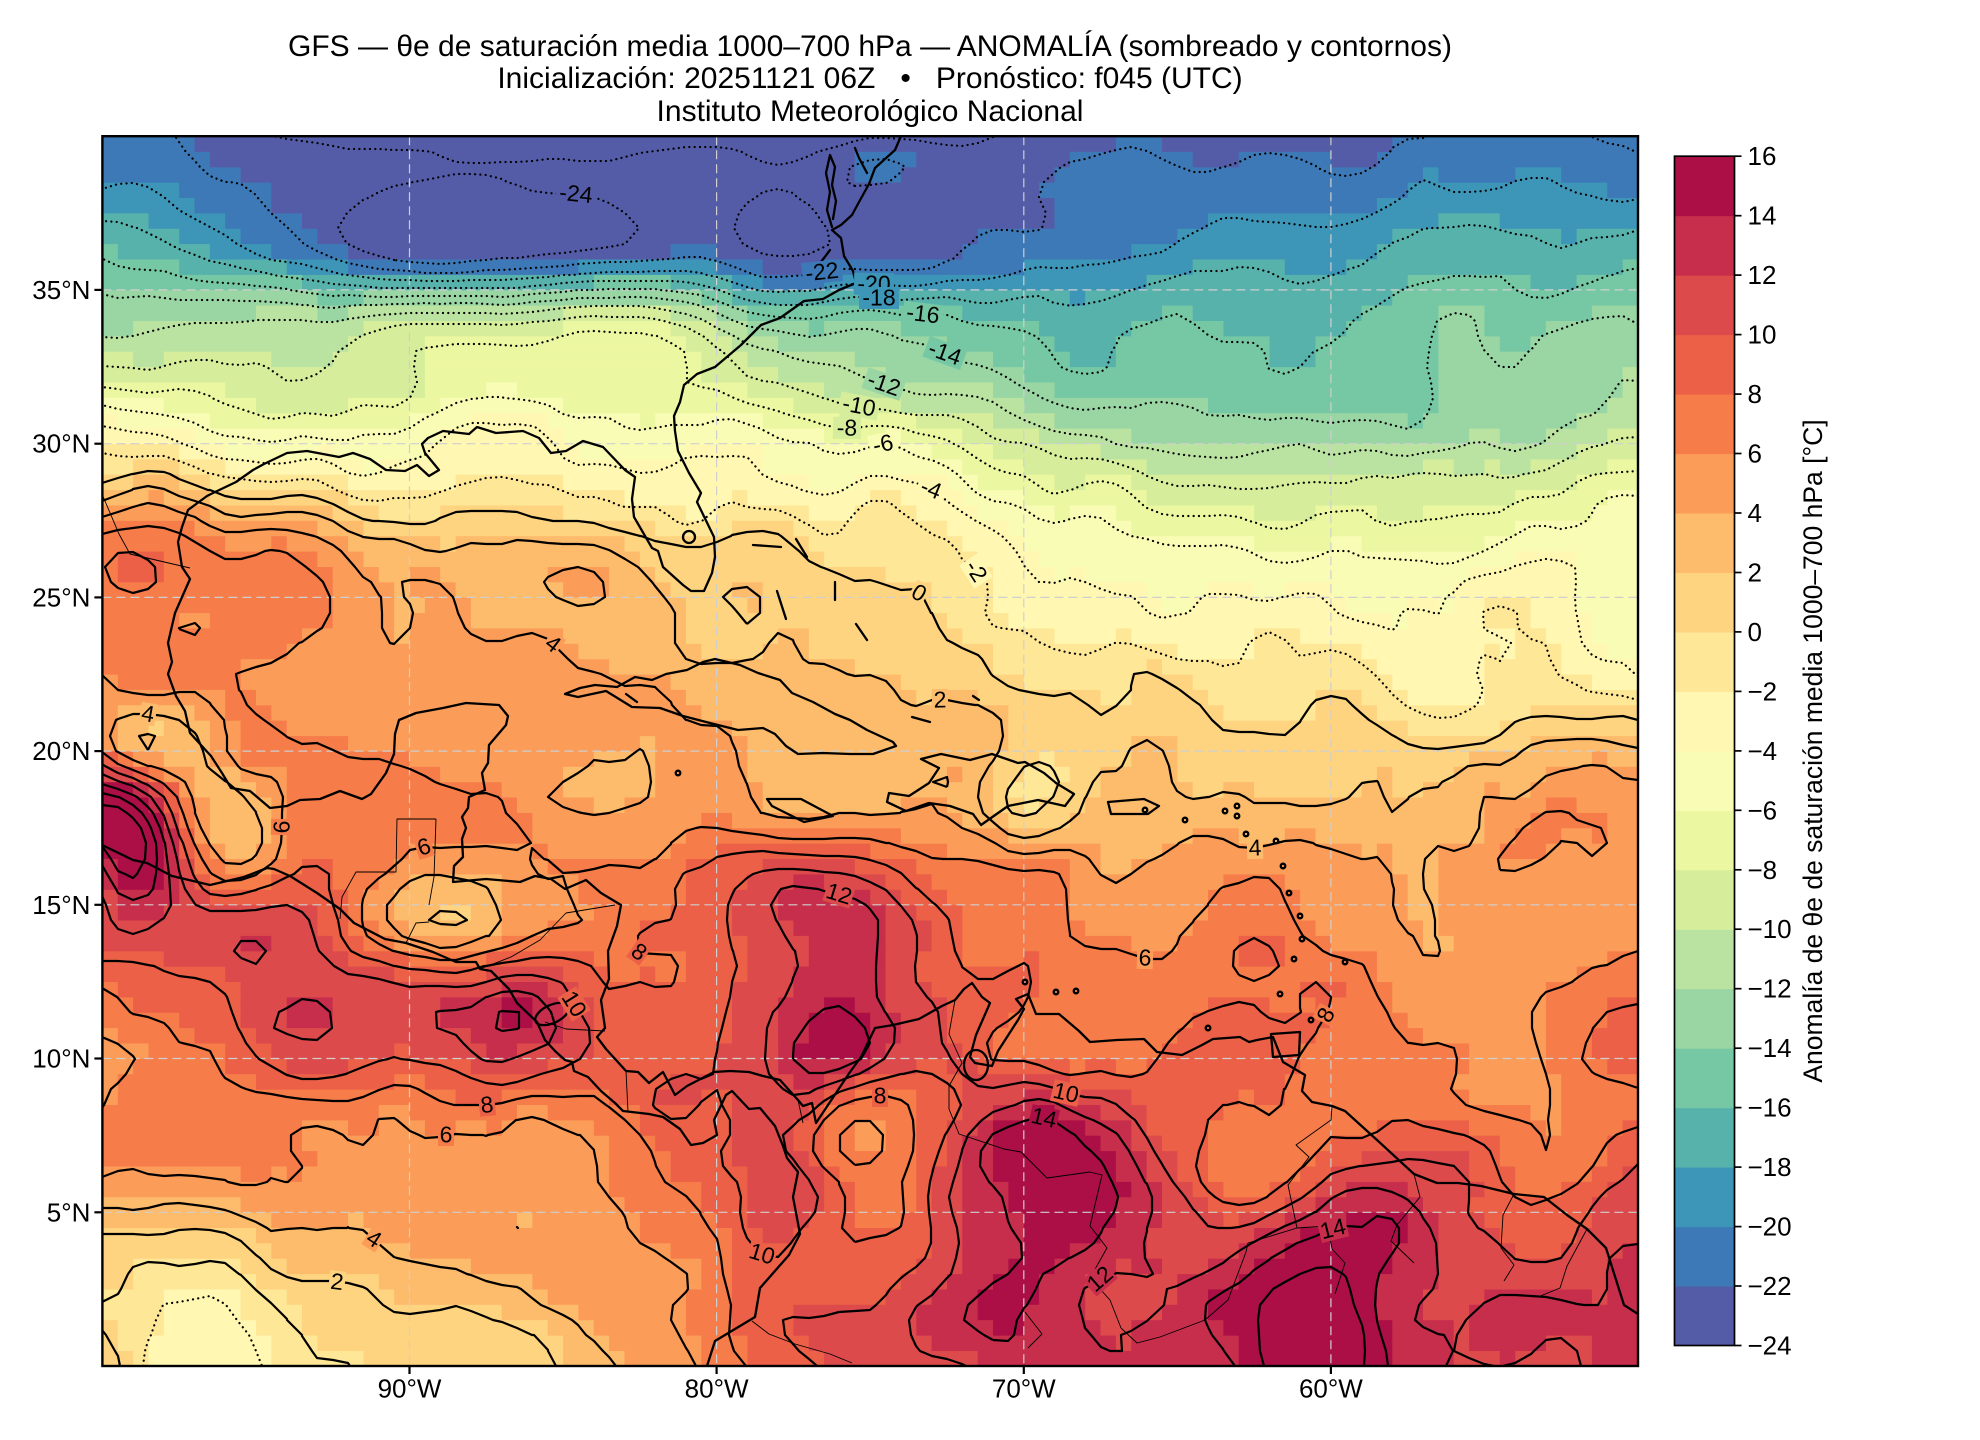 Image resolution: width=1980 pixels, height=1440 pixels. What do you see at coordinates (1770, 1108) in the screenshot?
I see `svg-text: −16` at bounding box center [1770, 1108].